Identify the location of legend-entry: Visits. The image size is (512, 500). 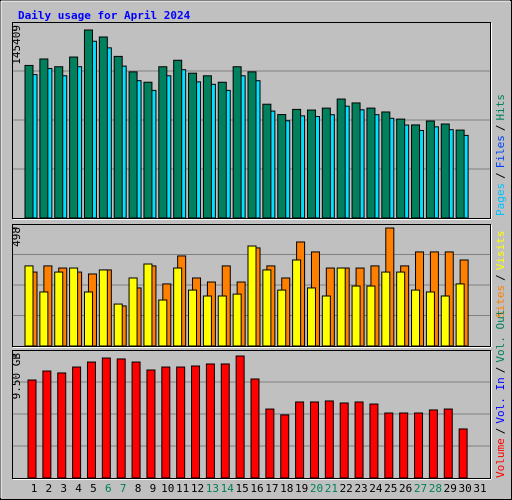
(500, 251).